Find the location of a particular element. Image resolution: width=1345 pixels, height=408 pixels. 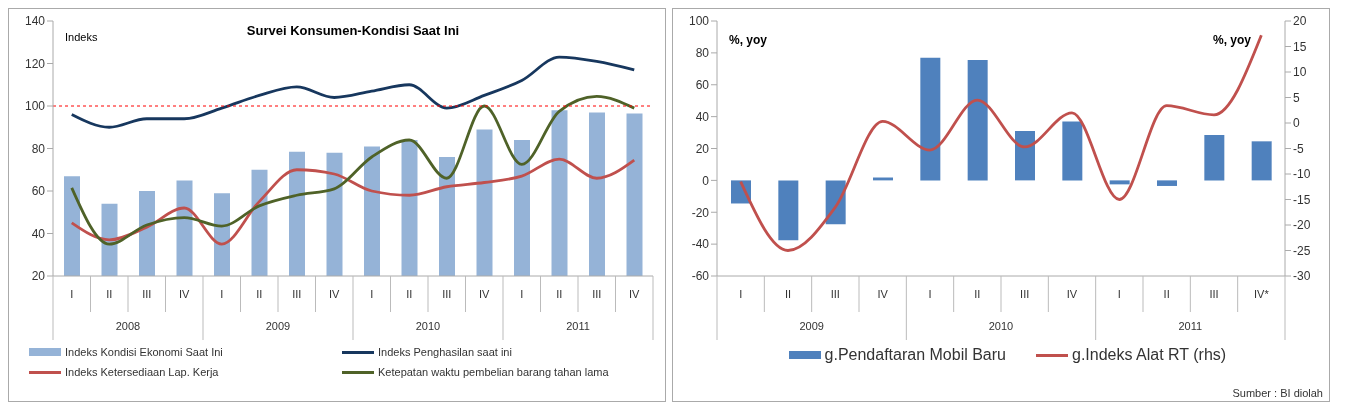

legend-label: Ketepatan waktu pembelian barang tahan lama is located at coordinates (493, 372).